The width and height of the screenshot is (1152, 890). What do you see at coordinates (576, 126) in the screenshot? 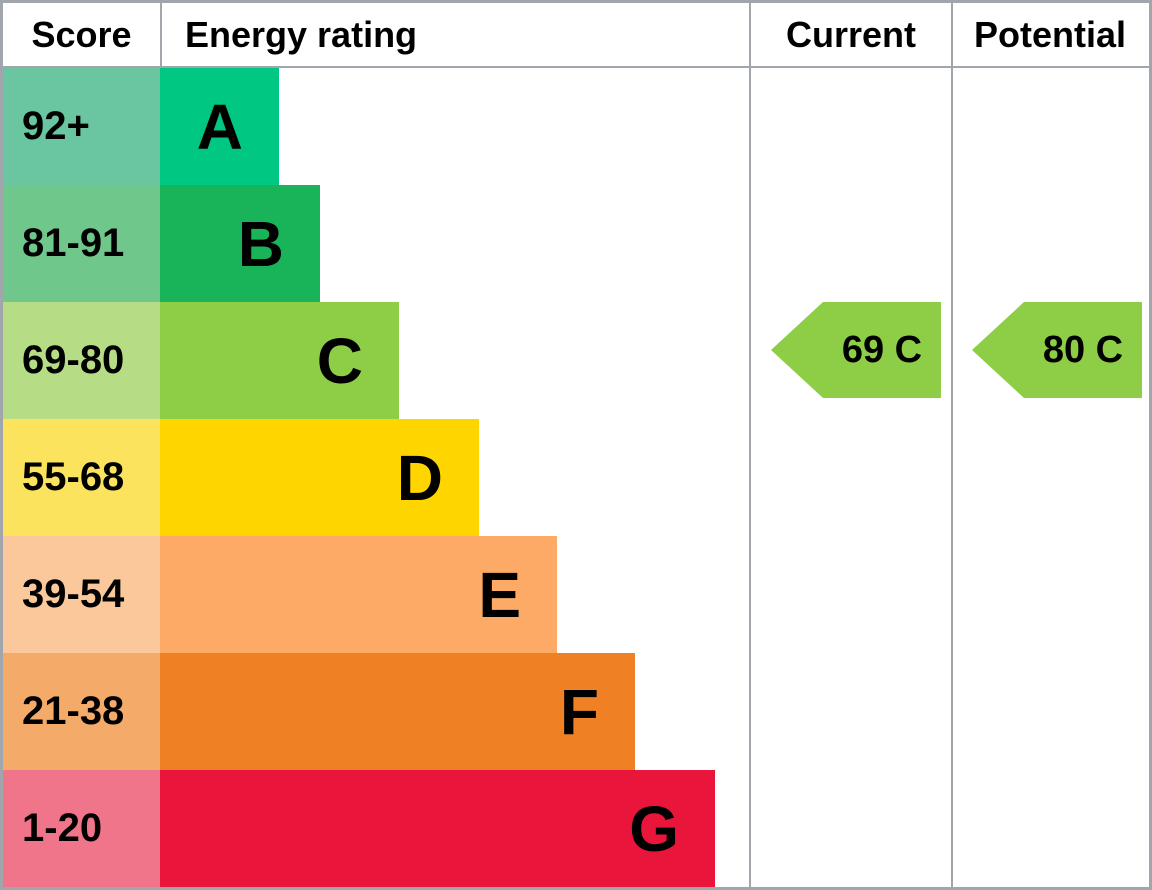
I see `rating-band-row-a: 92+ A` at bounding box center [576, 126].